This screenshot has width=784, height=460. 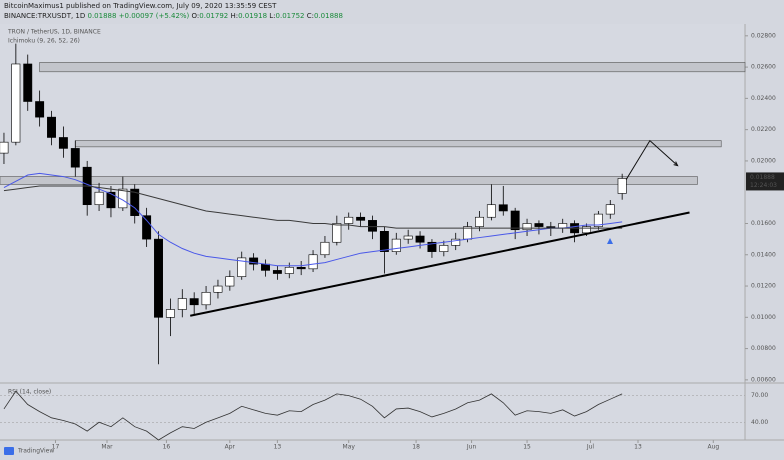 What do you see at coordinates (154, 16) in the screenshot?
I see `change: +0.00097 (+5.42%)` at bounding box center [154, 16].